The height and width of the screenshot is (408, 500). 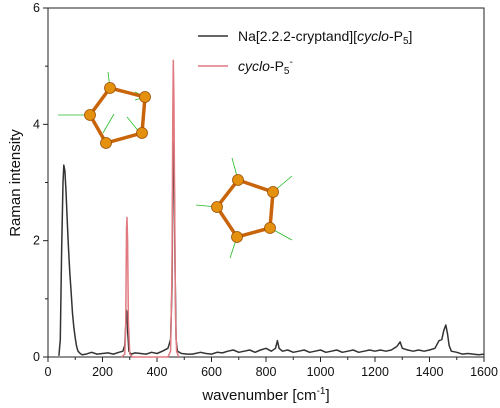 I want to click on legend-label-series-1: Na[2.2.2-cryptand][cyclo-P5], so click(x=325, y=37).